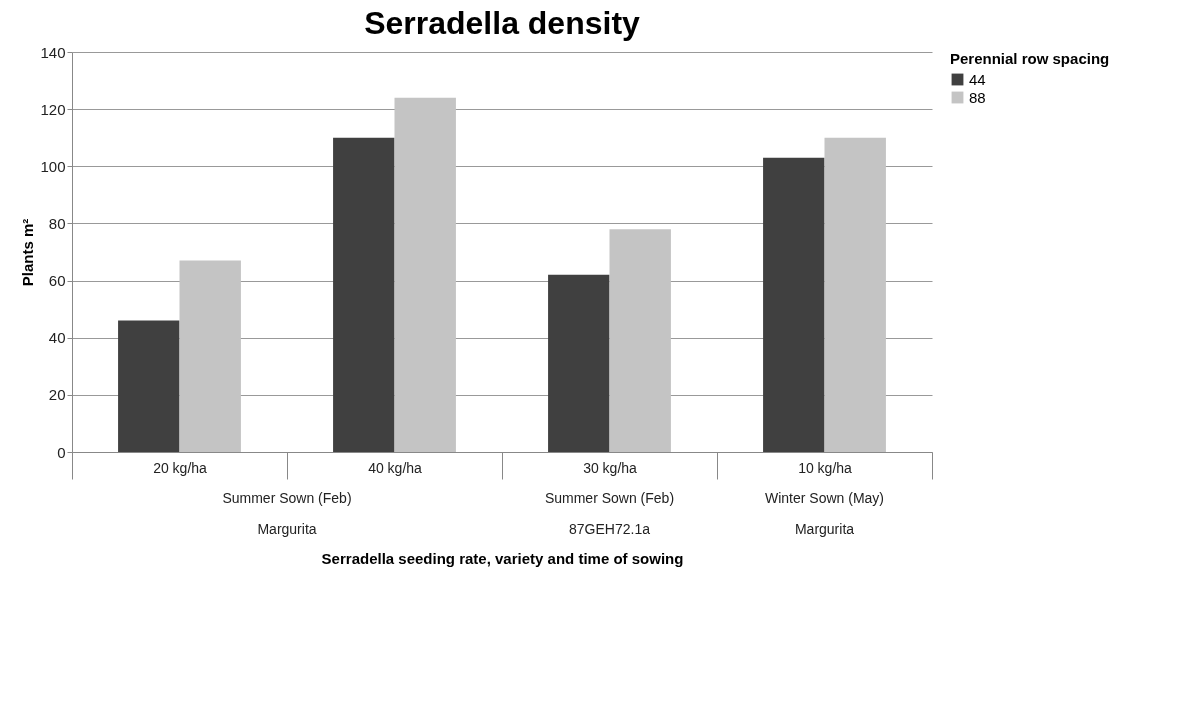 The height and width of the screenshot is (708, 1202). What do you see at coordinates (825, 467) in the screenshot?
I see `x-tick-label: 10 kg/ha` at bounding box center [825, 467].